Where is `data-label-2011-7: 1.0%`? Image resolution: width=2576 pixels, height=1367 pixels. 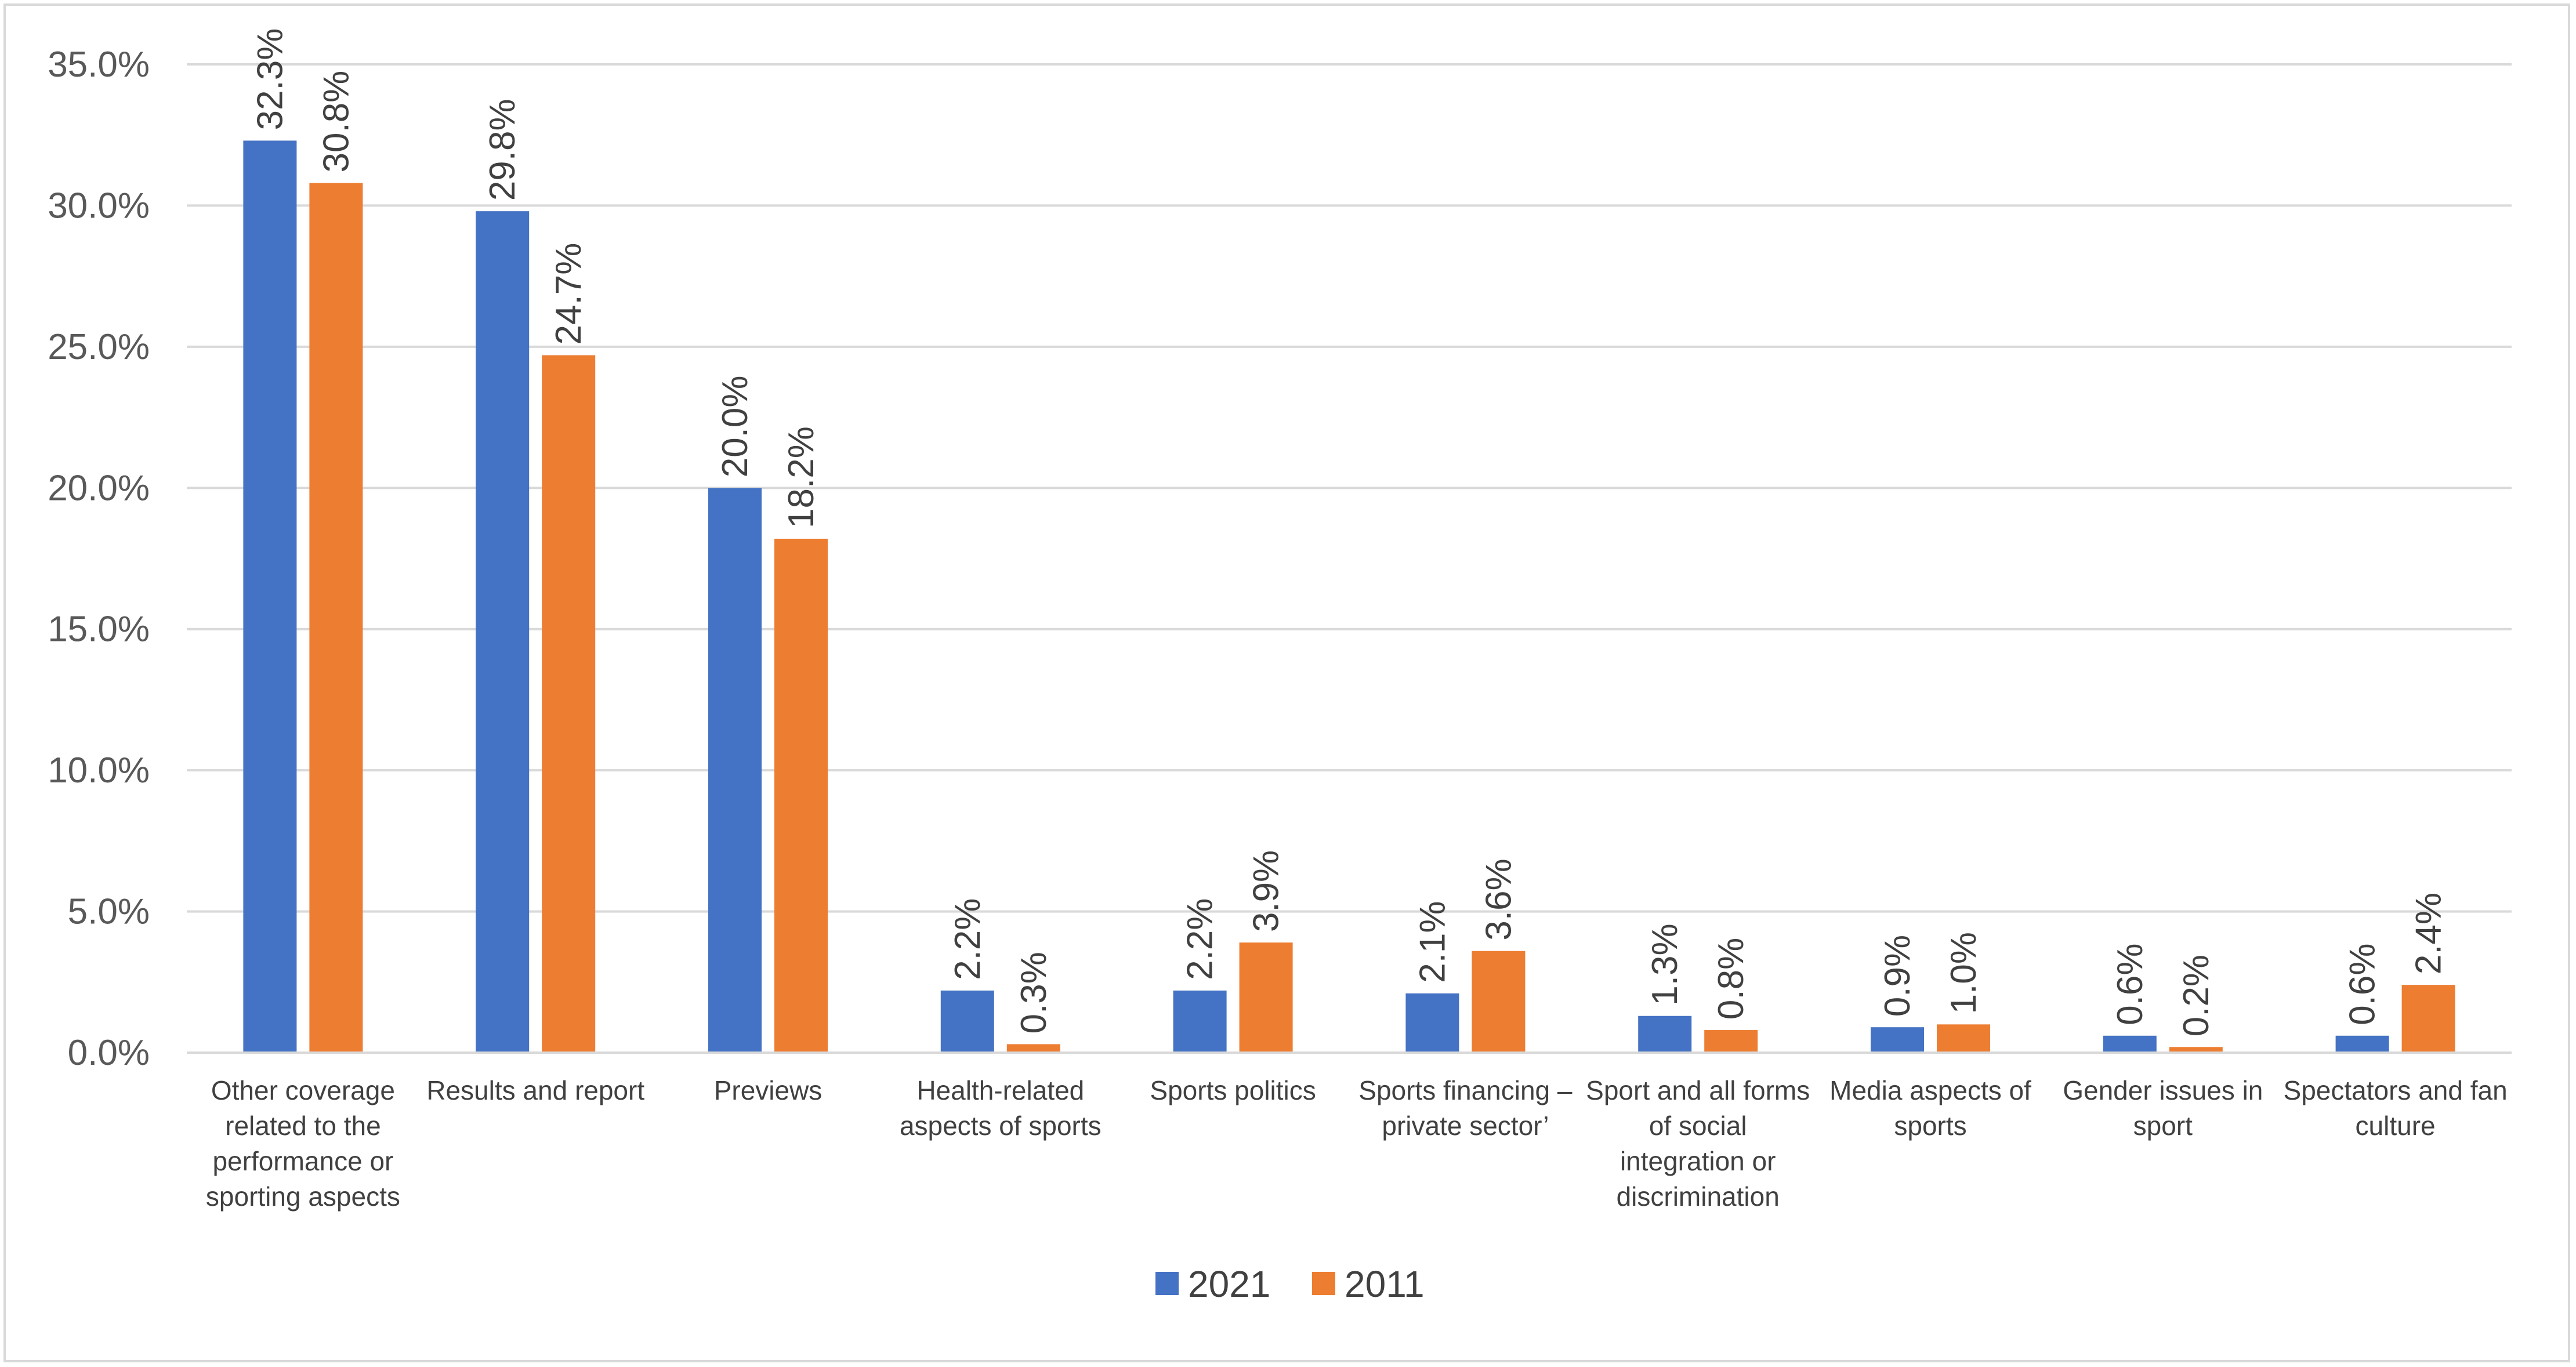
data-label-2011-7: 1.0% is located at coordinates (1964, 973).